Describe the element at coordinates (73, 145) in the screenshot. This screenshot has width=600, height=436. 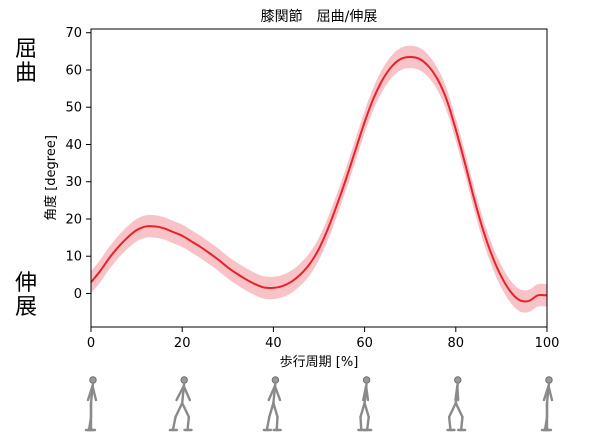
I see `y-tick-label: 40` at that location.